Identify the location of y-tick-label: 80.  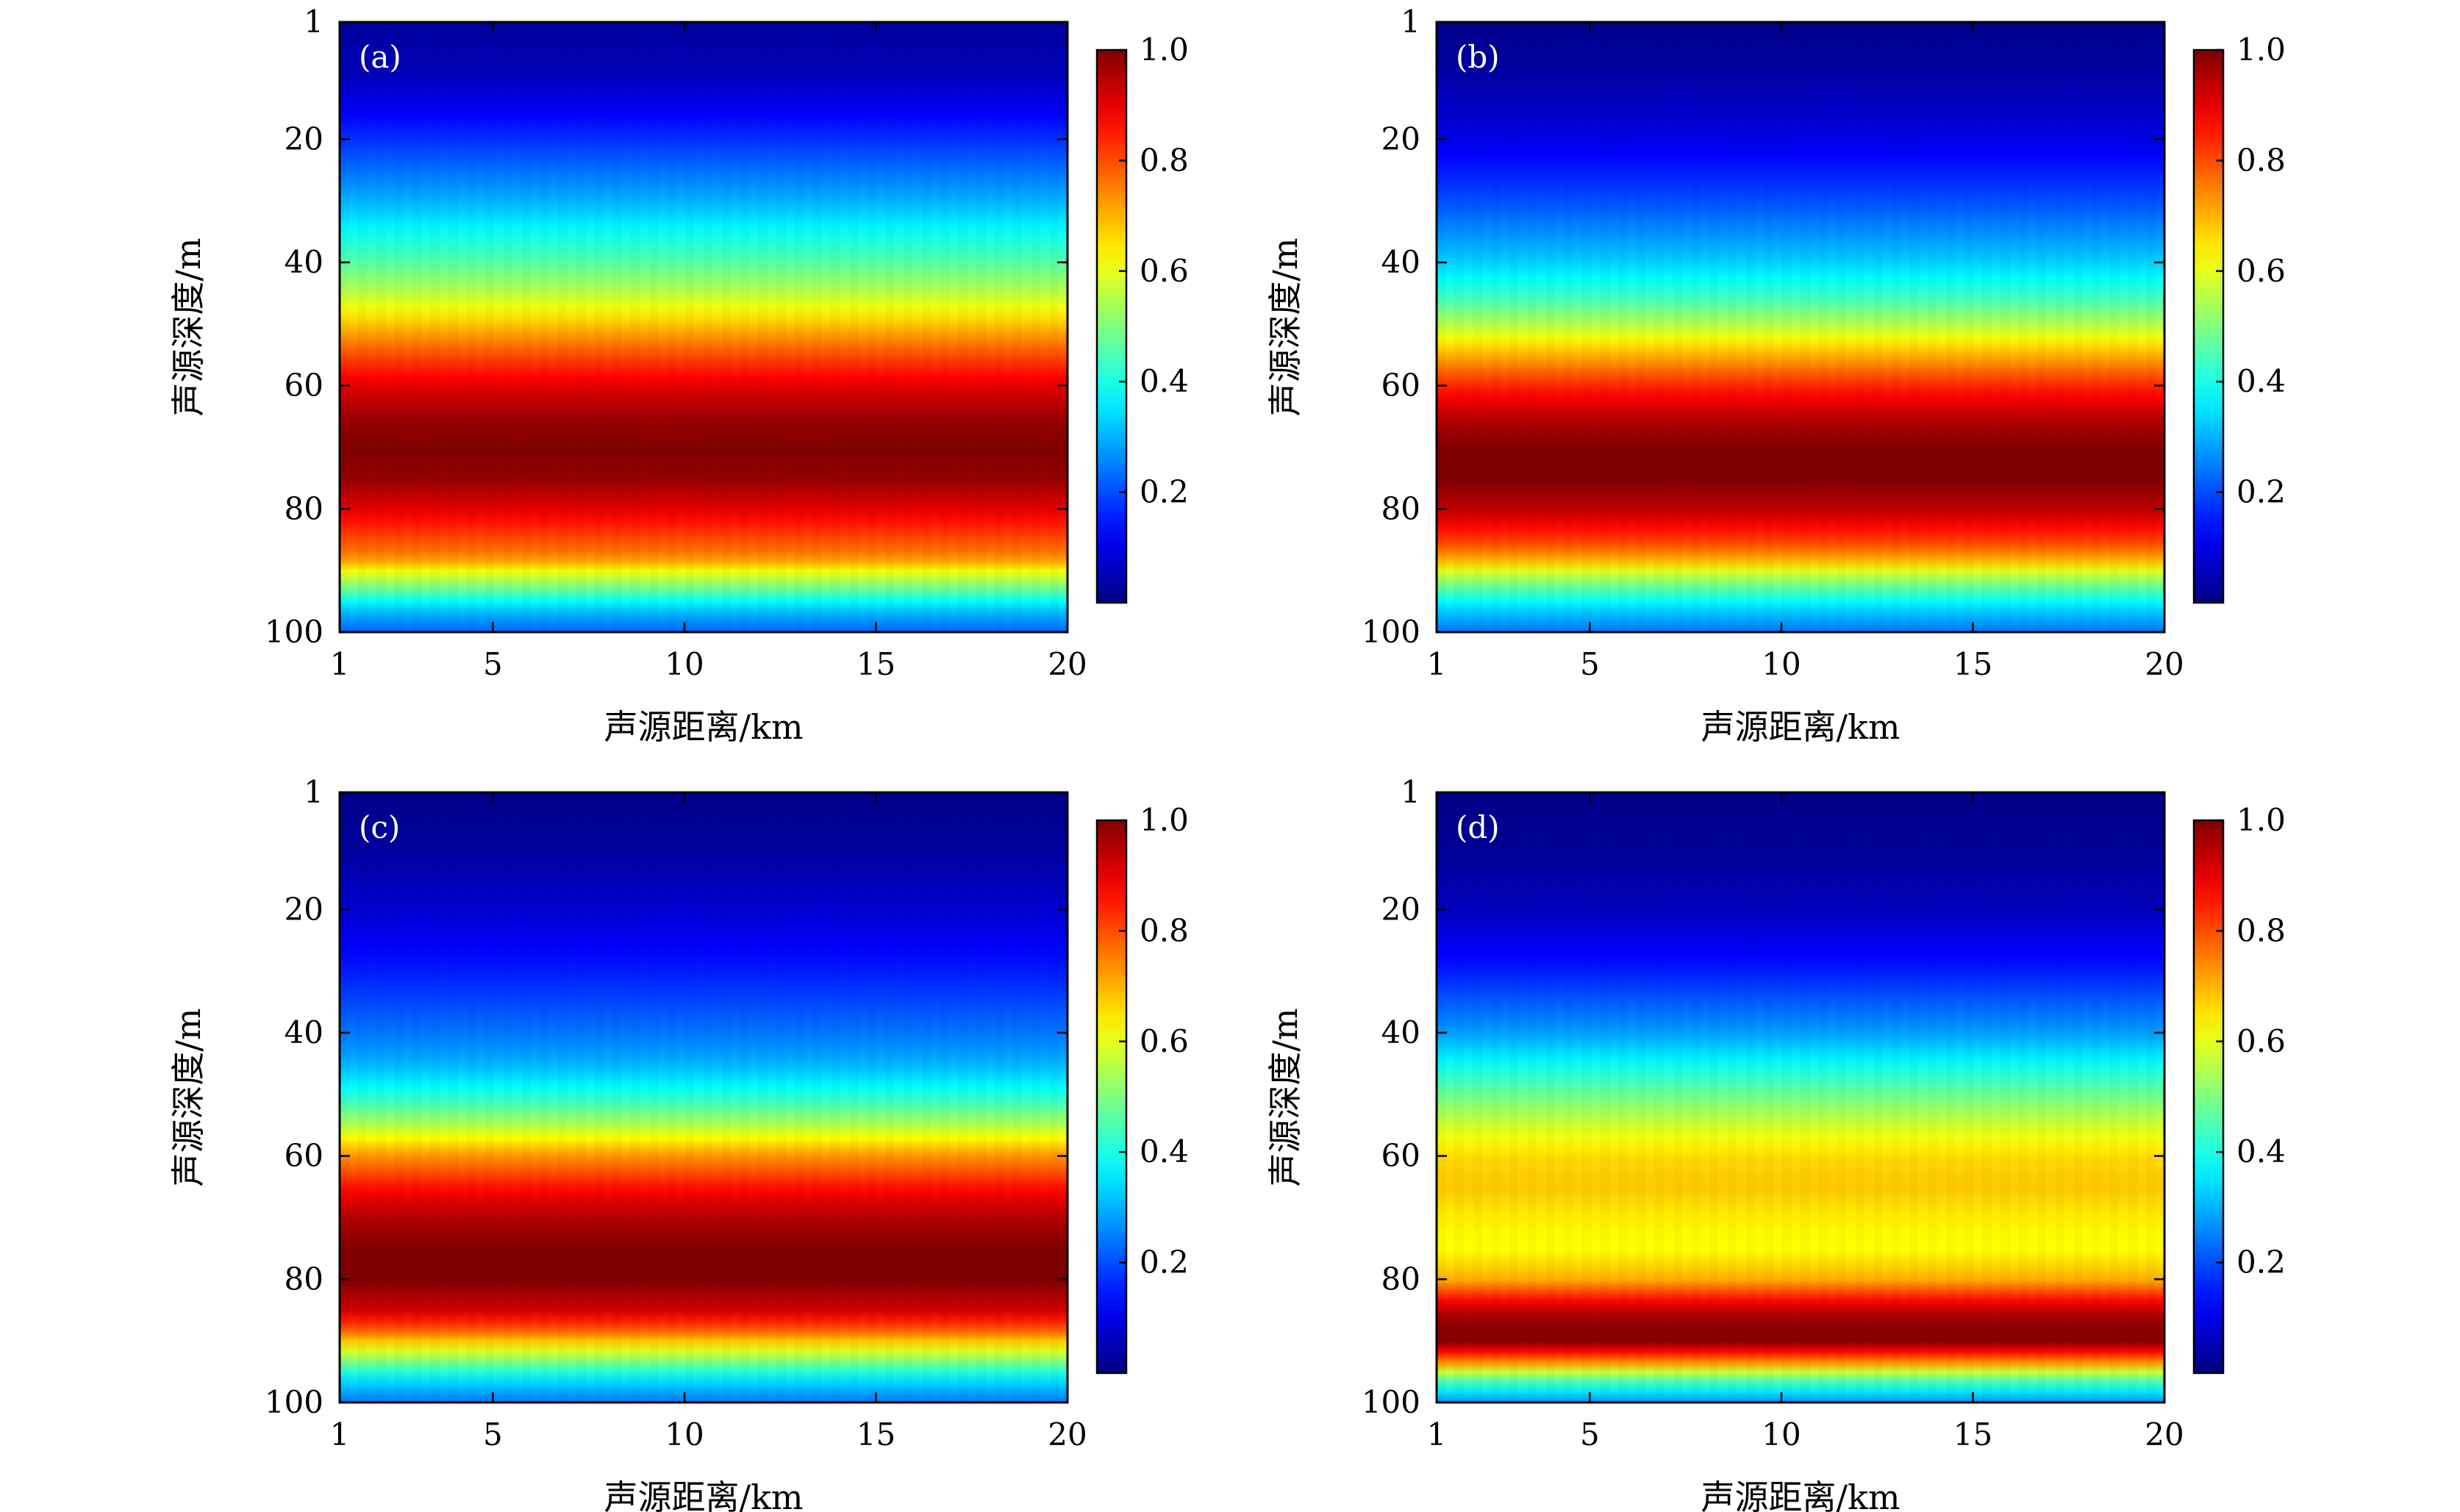
(1400, 1279).